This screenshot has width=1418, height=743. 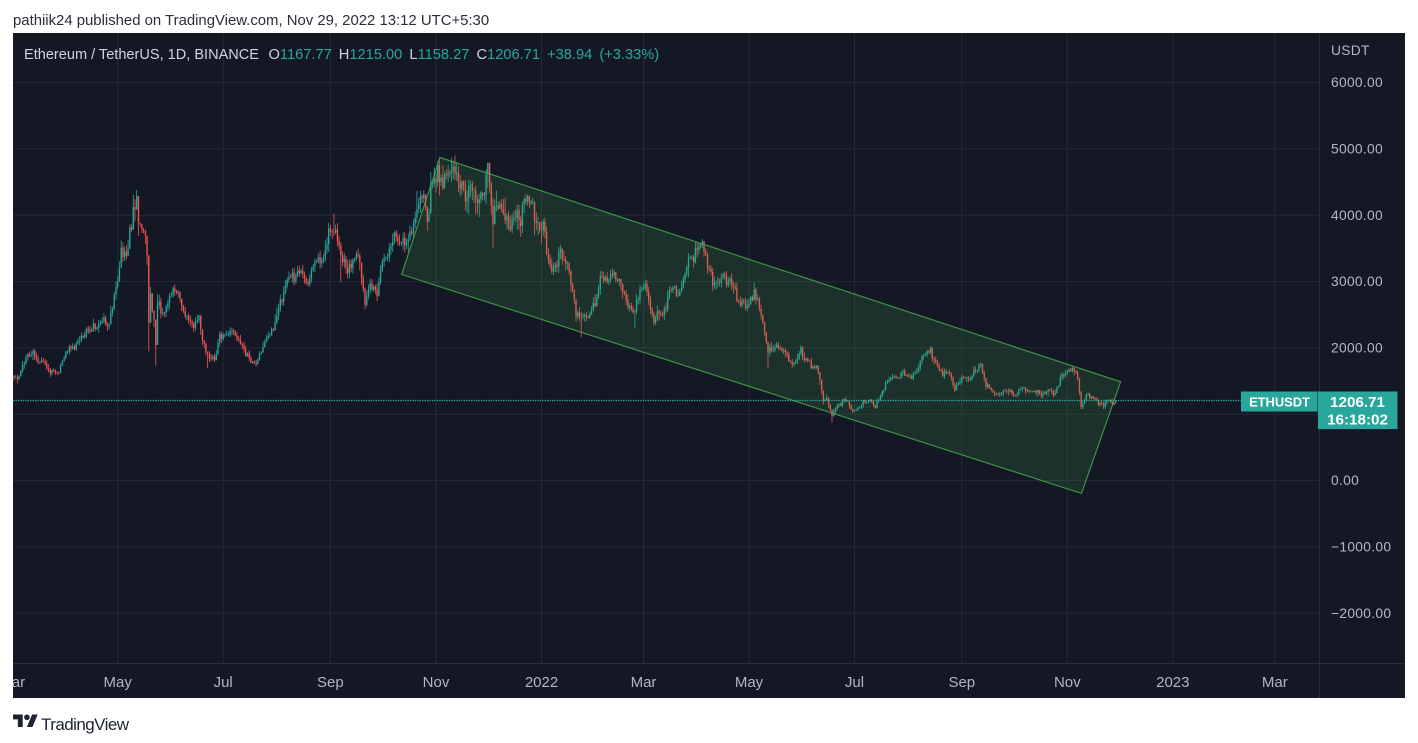 What do you see at coordinates (1350, 50) in the screenshot?
I see `svg-text: USDT` at bounding box center [1350, 50].